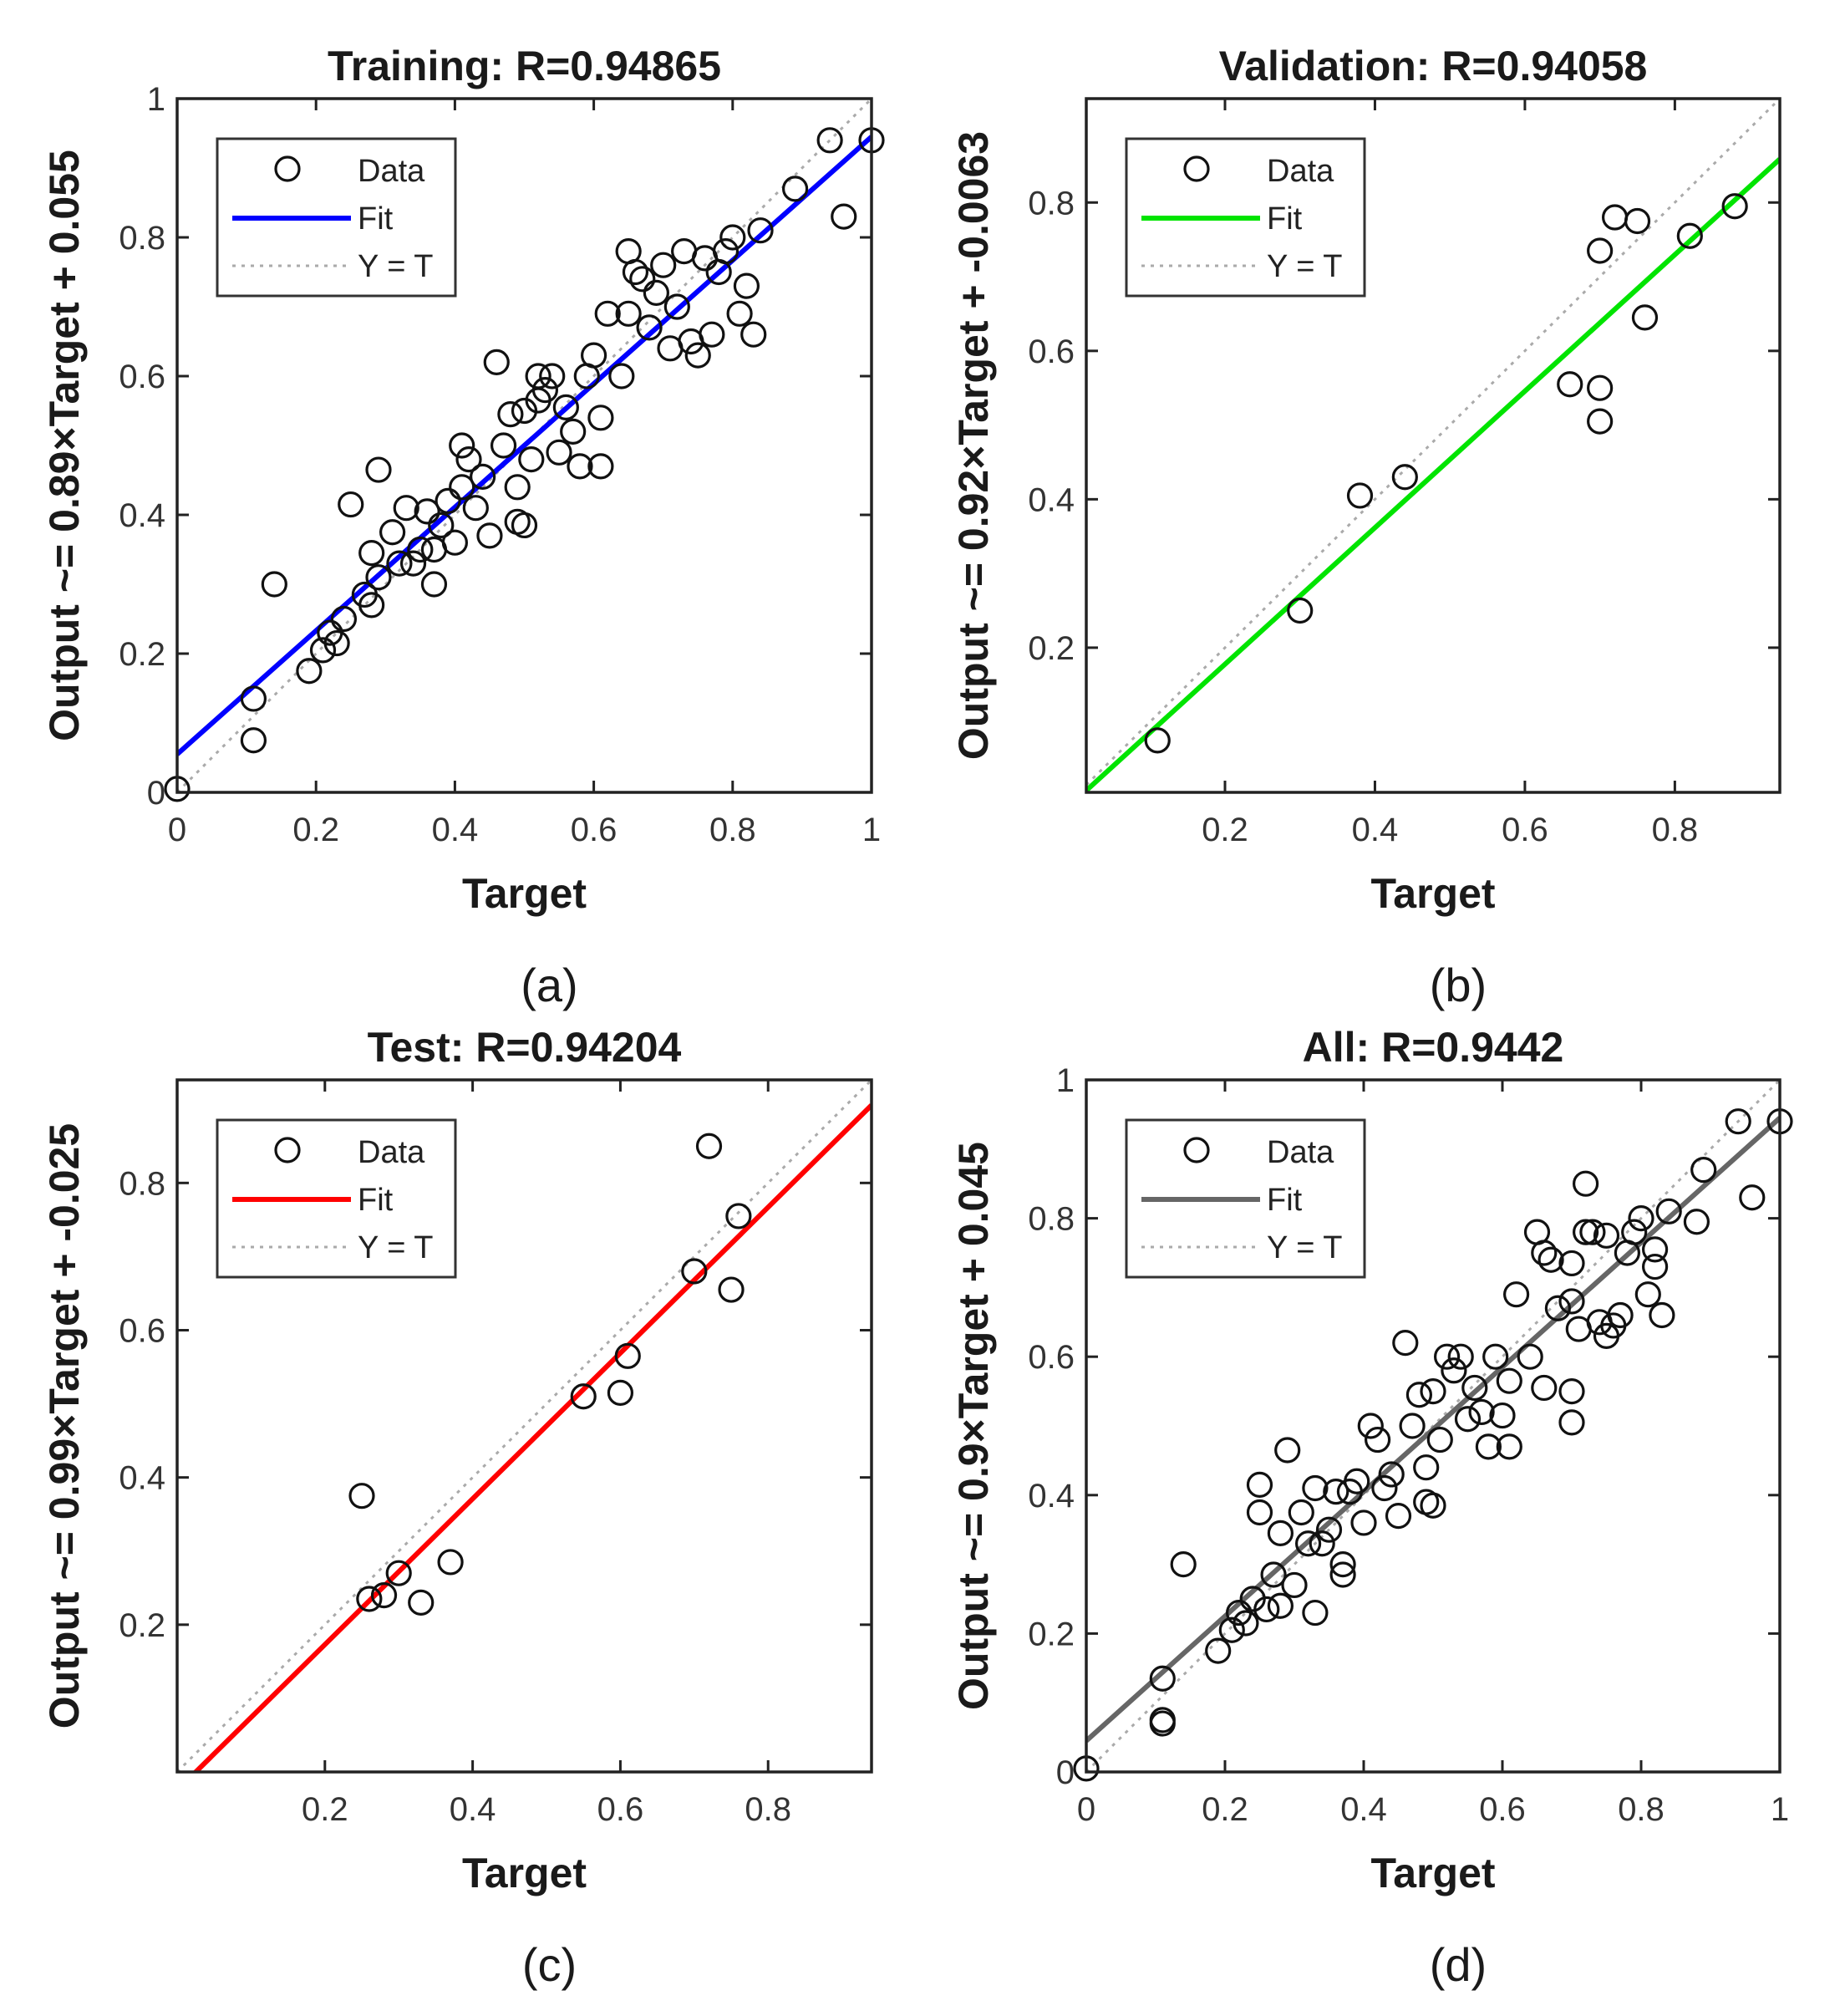  Describe the element at coordinates (142, 1183) in the screenshot. I see `y-tick-label: 0.8` at that location.